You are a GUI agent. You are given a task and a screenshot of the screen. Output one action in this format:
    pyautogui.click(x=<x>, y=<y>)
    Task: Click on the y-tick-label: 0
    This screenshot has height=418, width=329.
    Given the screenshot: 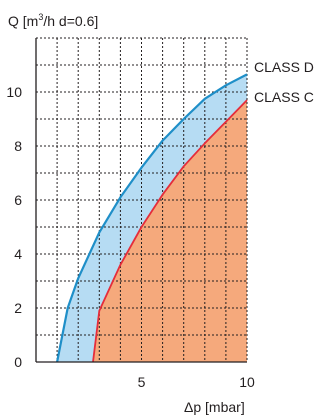 What is the action you would take?
    pyautogui.click(x=18, y=362)
    